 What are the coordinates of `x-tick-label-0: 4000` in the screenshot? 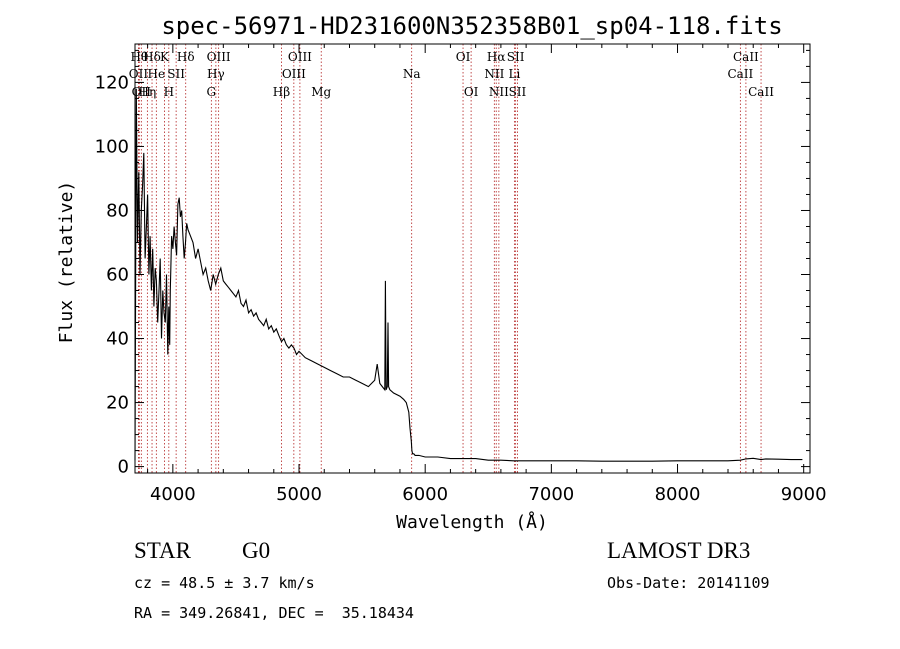 It's located at (173, 494).